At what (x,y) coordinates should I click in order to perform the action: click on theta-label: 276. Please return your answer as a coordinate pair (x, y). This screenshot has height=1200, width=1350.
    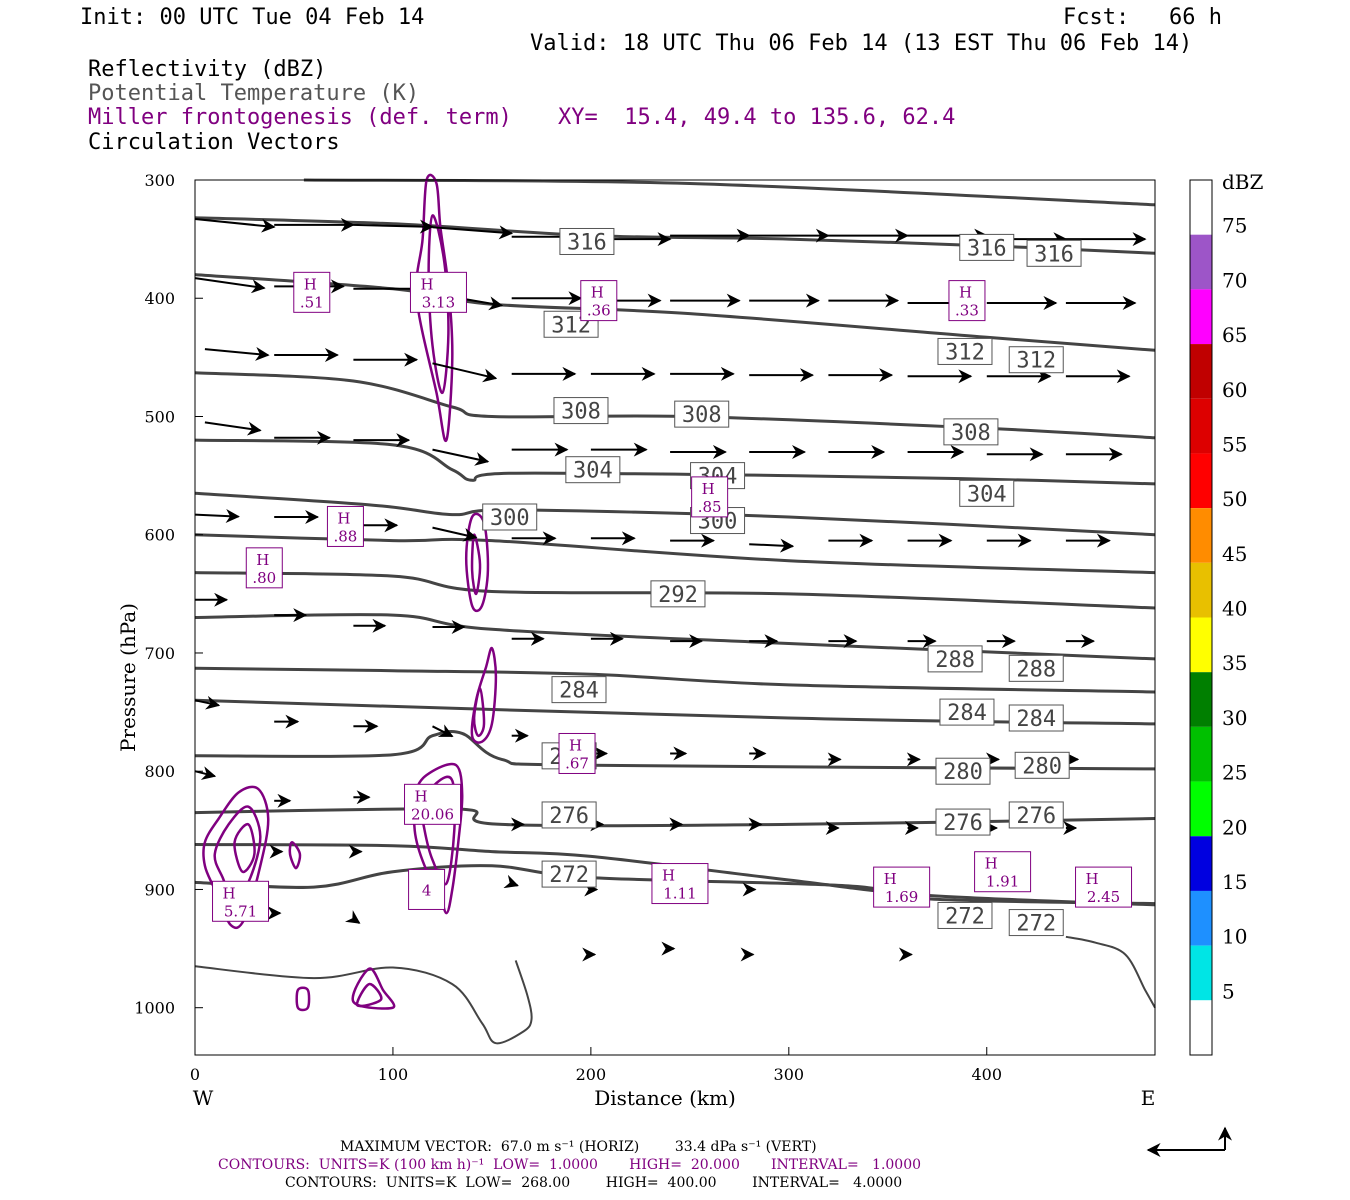
    Looking at the image, I should click on (963, 823).